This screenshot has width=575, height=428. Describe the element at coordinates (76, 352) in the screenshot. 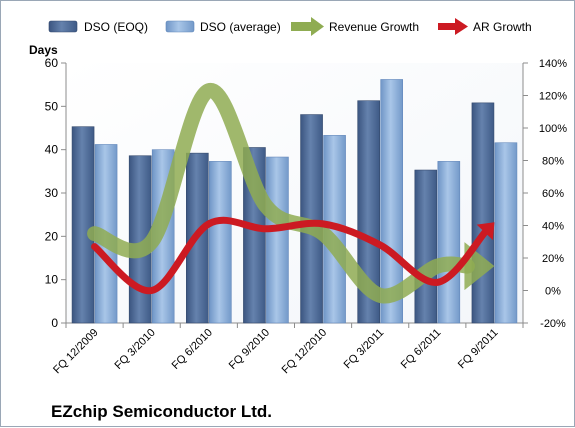

I see `x-tick-label: FQ 12/2009` at that location.